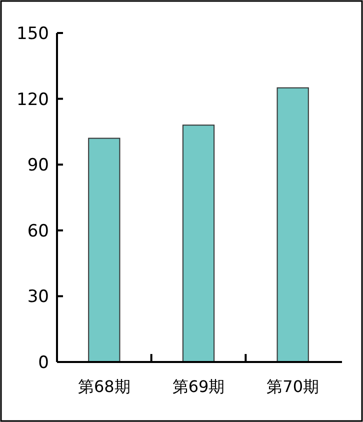 The image size is (363, 422). I want to click on y-tick-label: 150, so click(32, 34).